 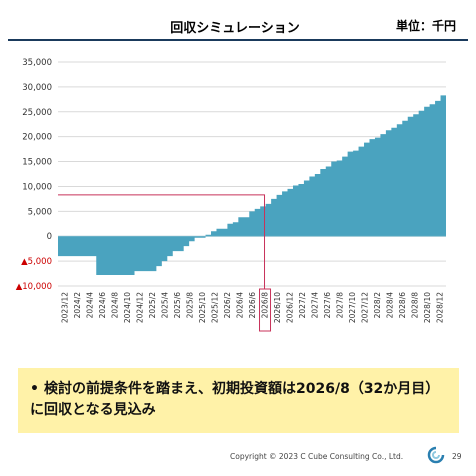 What do you see at coordinates (40, 212) in the screenshot?
I see `y-tick-label: 5,000` at bounding box center [40, 212].